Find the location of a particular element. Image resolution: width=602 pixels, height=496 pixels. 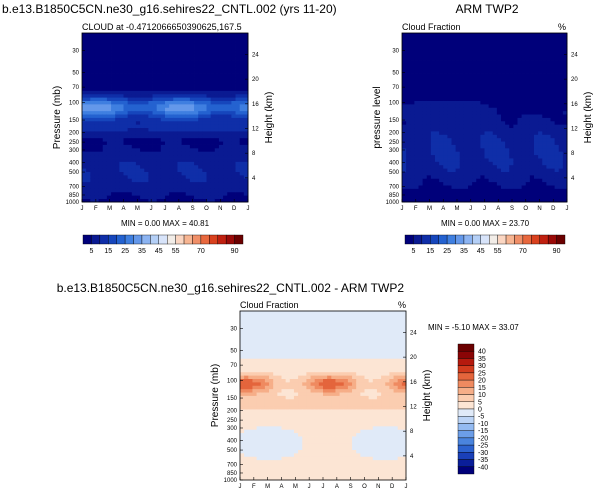

x-tick-label: D is located at coordinates (553, 209).